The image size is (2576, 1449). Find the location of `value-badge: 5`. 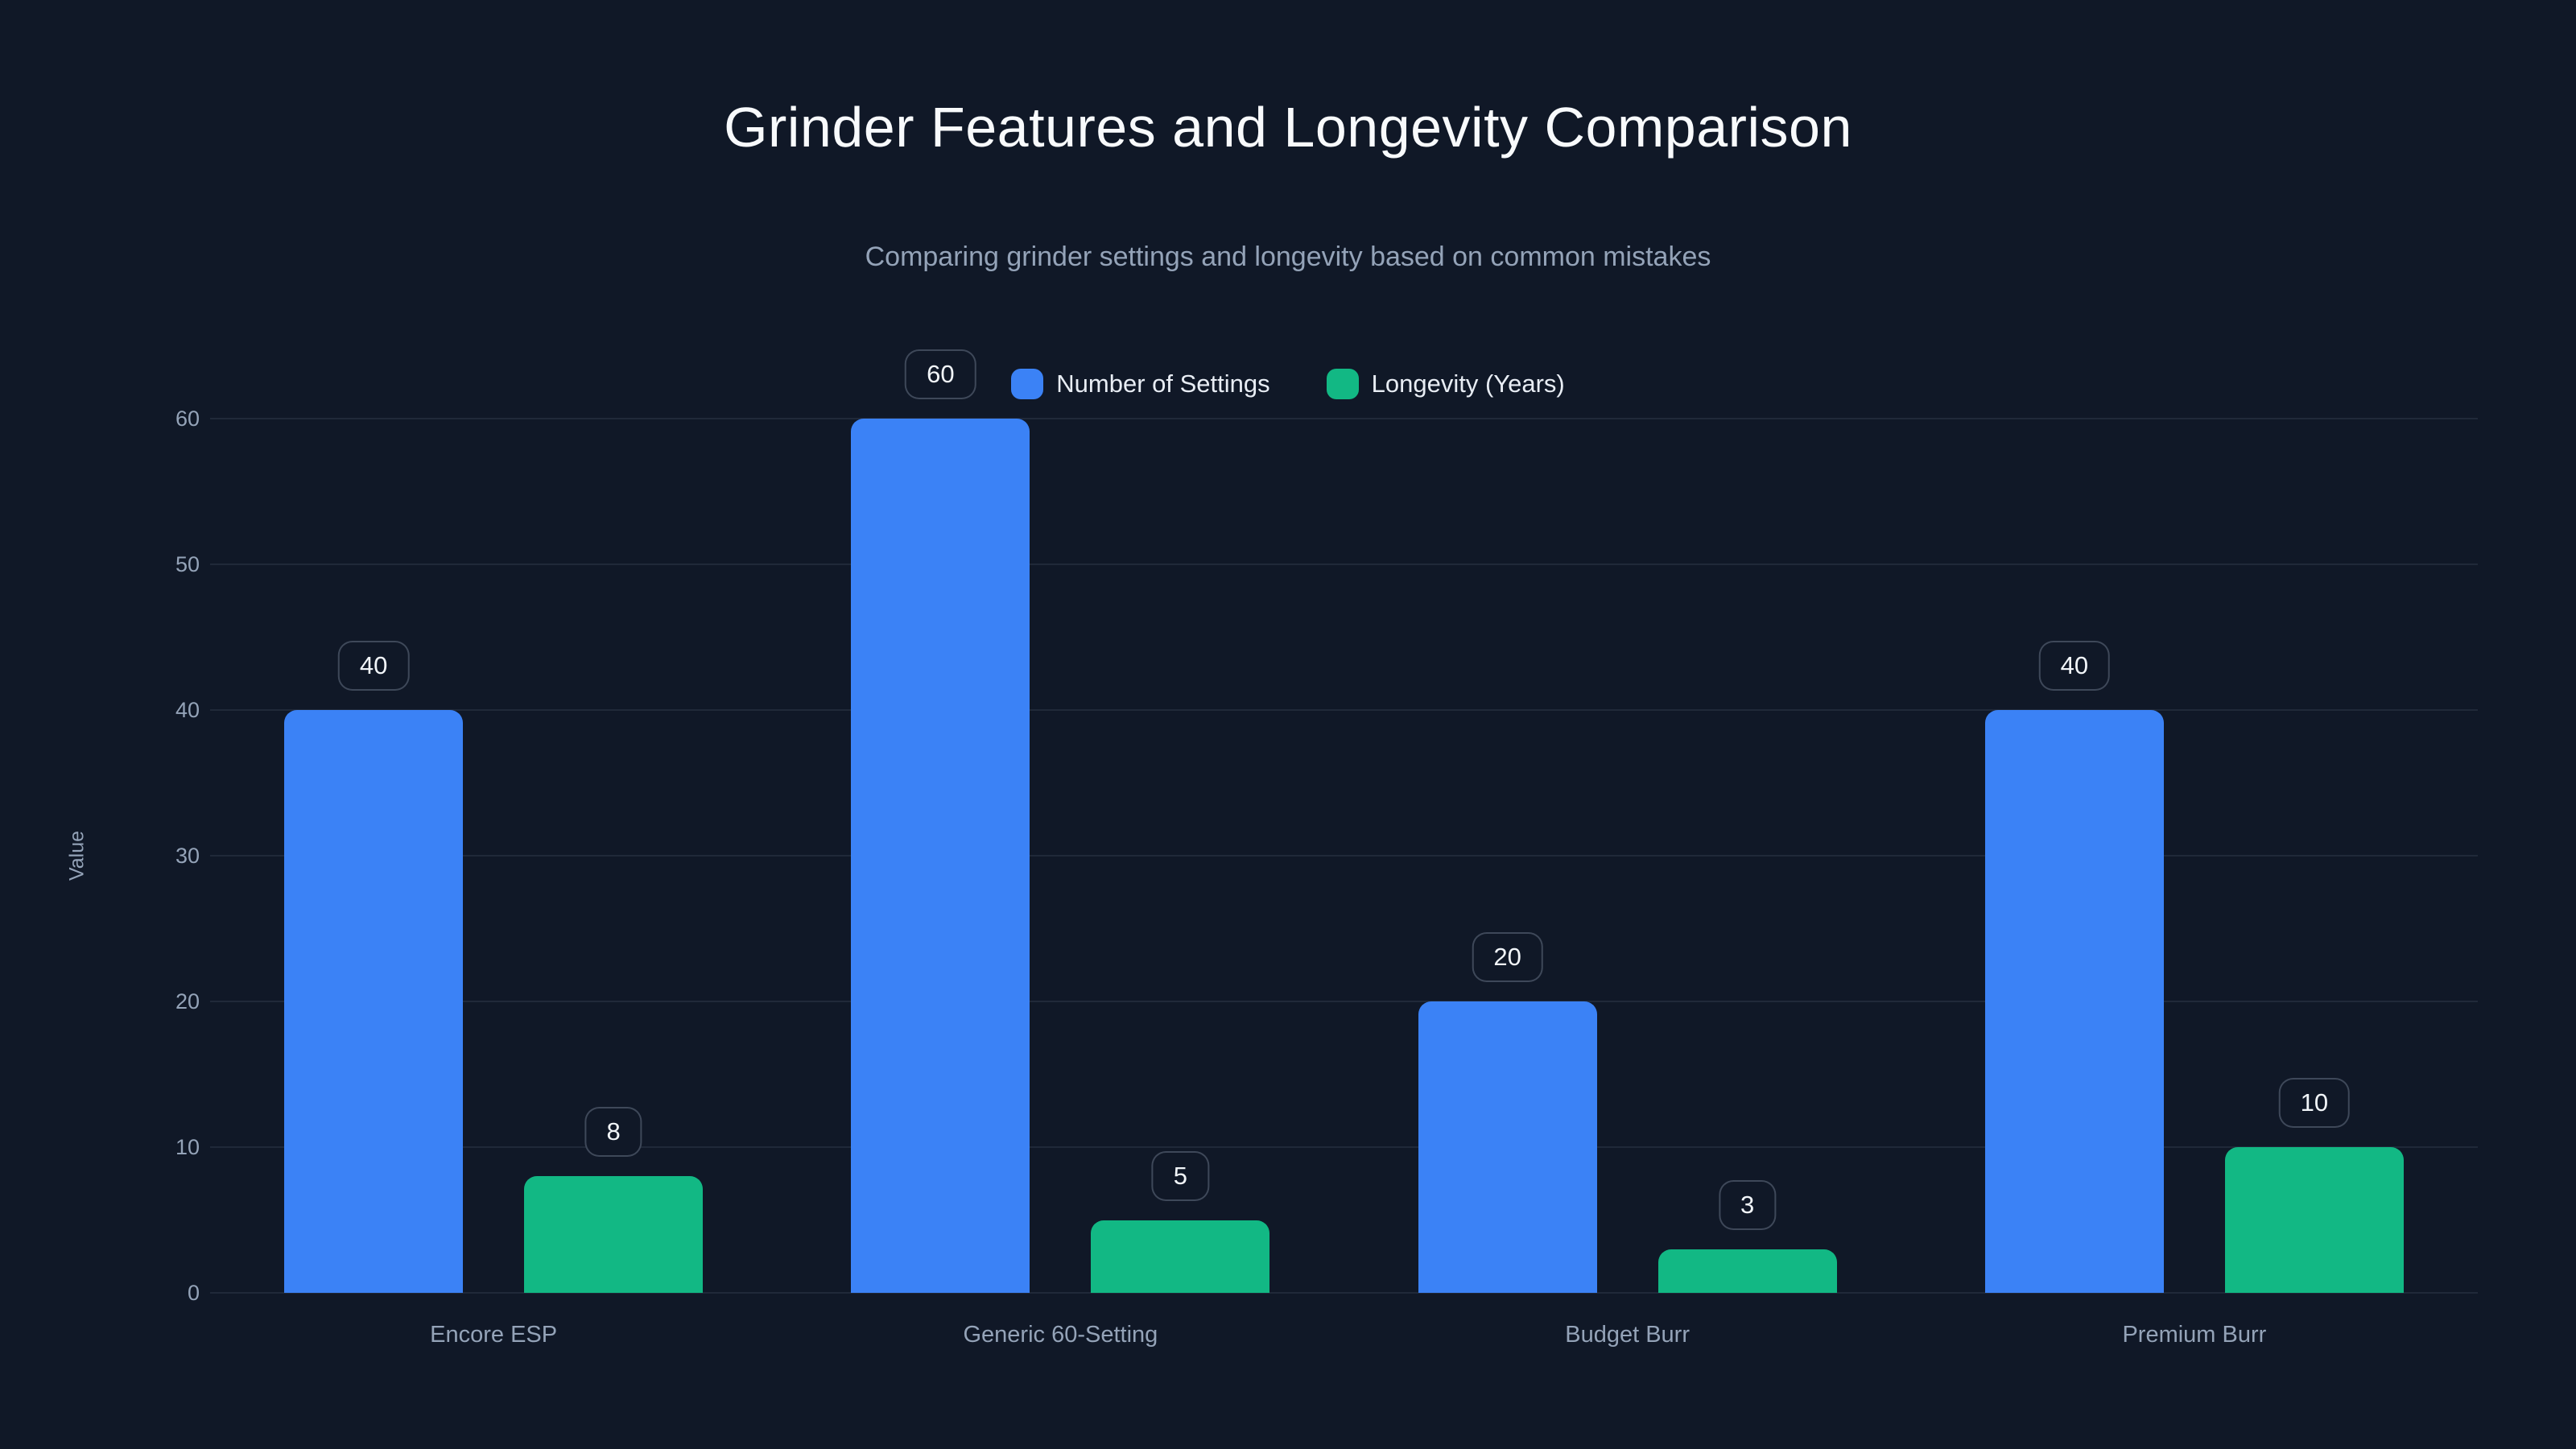

value-badge: 5 is located at coordinates (1180, 1175).